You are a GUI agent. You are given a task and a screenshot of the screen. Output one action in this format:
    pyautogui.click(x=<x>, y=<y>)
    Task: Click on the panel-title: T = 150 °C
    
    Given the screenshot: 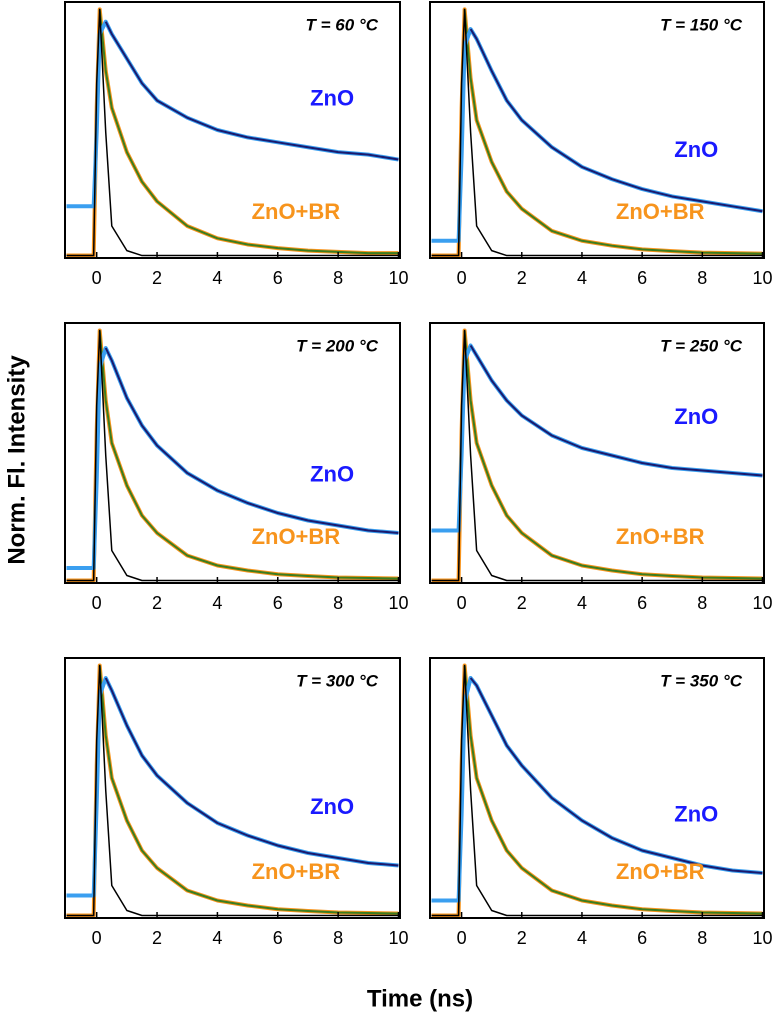 What is the action you would take?
    pyautogui.click(x=701, y=24)
    